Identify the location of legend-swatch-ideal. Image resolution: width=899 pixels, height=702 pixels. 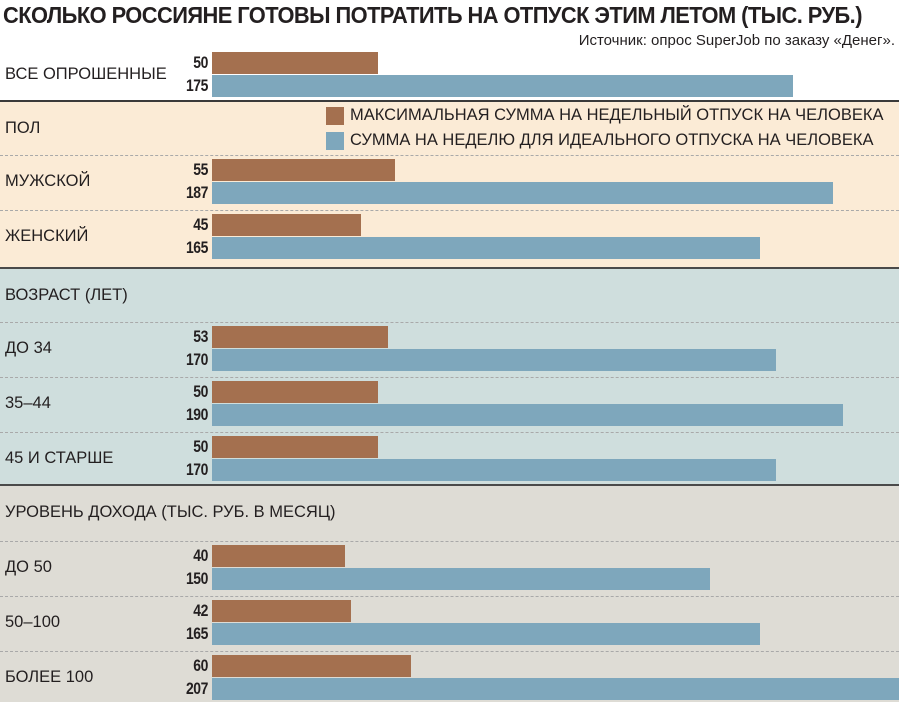
(335, 140).